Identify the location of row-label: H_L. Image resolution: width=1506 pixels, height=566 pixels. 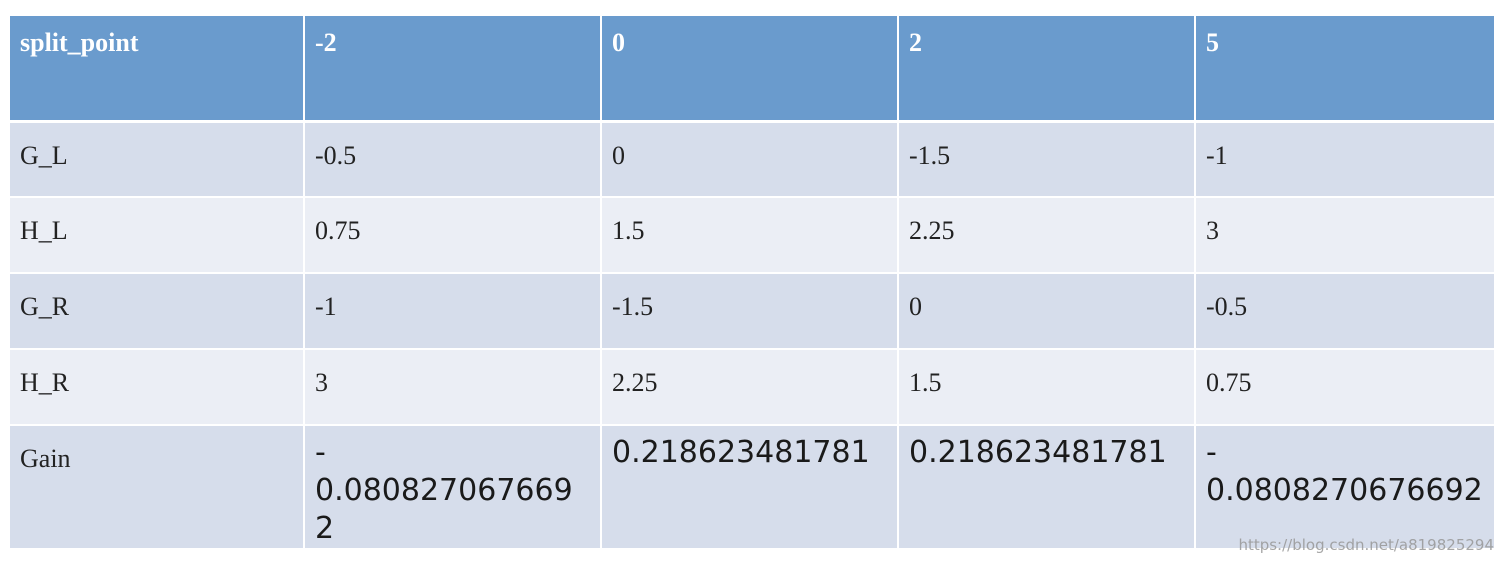
(157, 235).